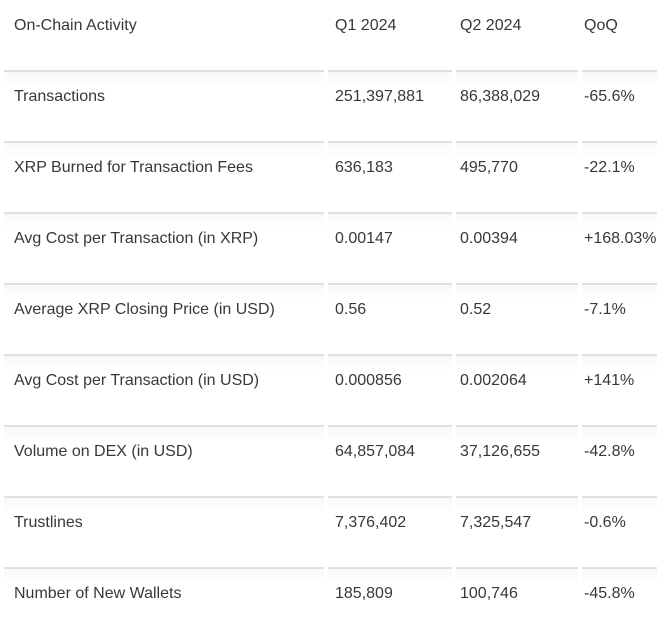 The height and width of the screenshot is (640, 661). I want to click on column-header-q2-2024: Q2 2024, so click(517, 35).